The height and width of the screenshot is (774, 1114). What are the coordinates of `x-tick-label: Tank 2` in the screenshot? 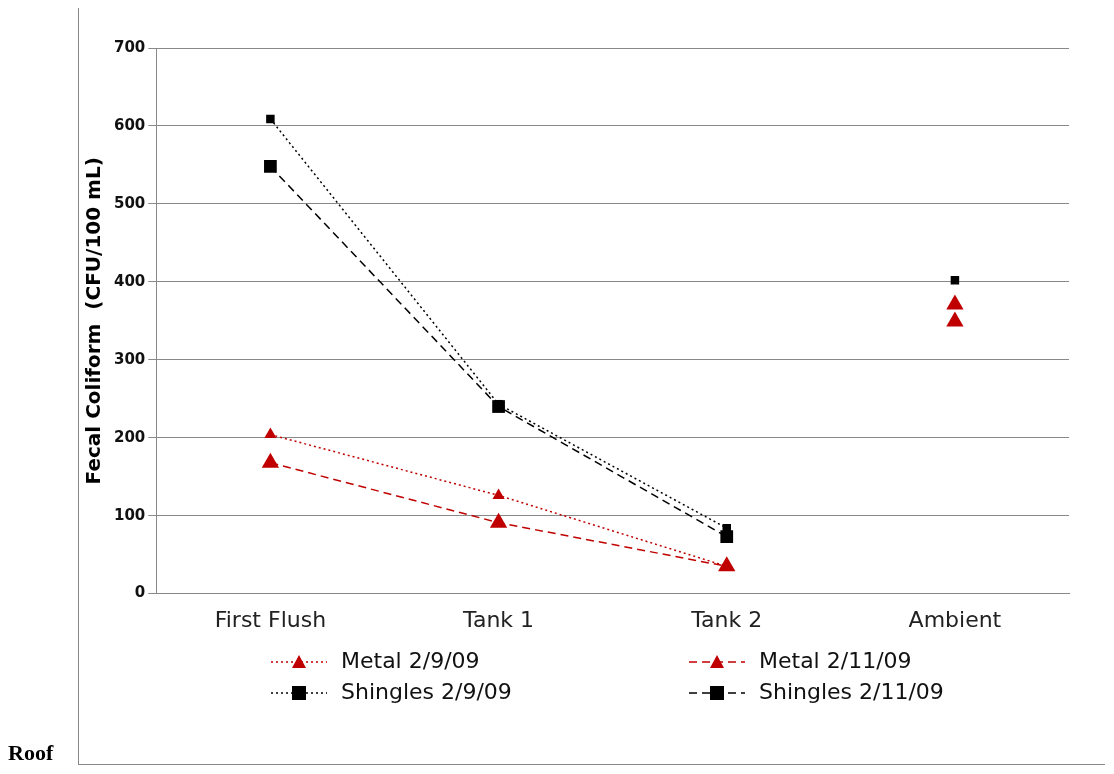 It's located at (726, 619).